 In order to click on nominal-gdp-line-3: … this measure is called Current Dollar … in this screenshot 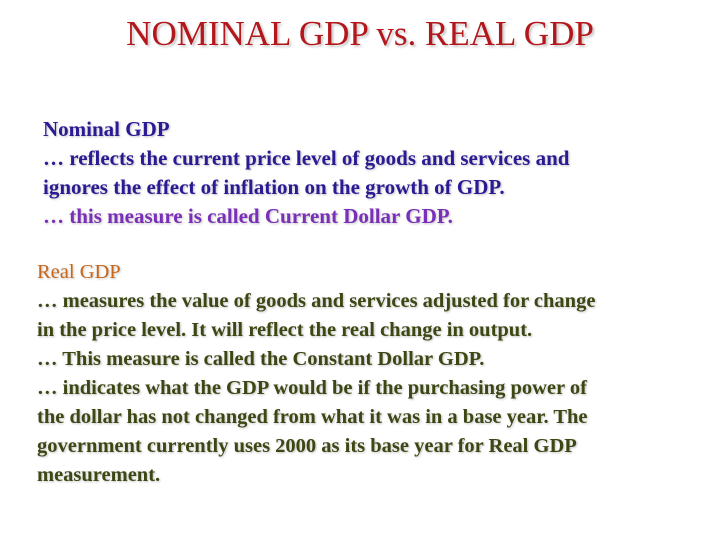, I will do `click(248, 216)`.